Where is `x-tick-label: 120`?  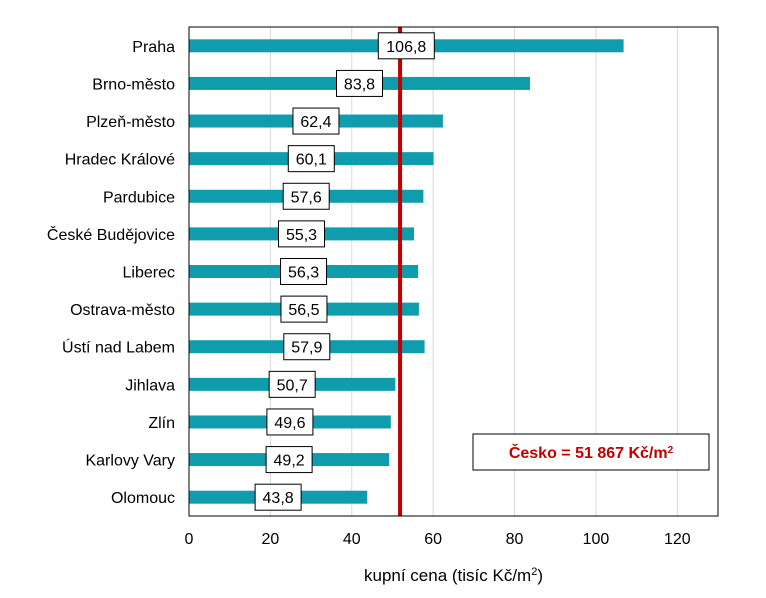 x-tick-label: 120 is located at coordinates (677, 539).